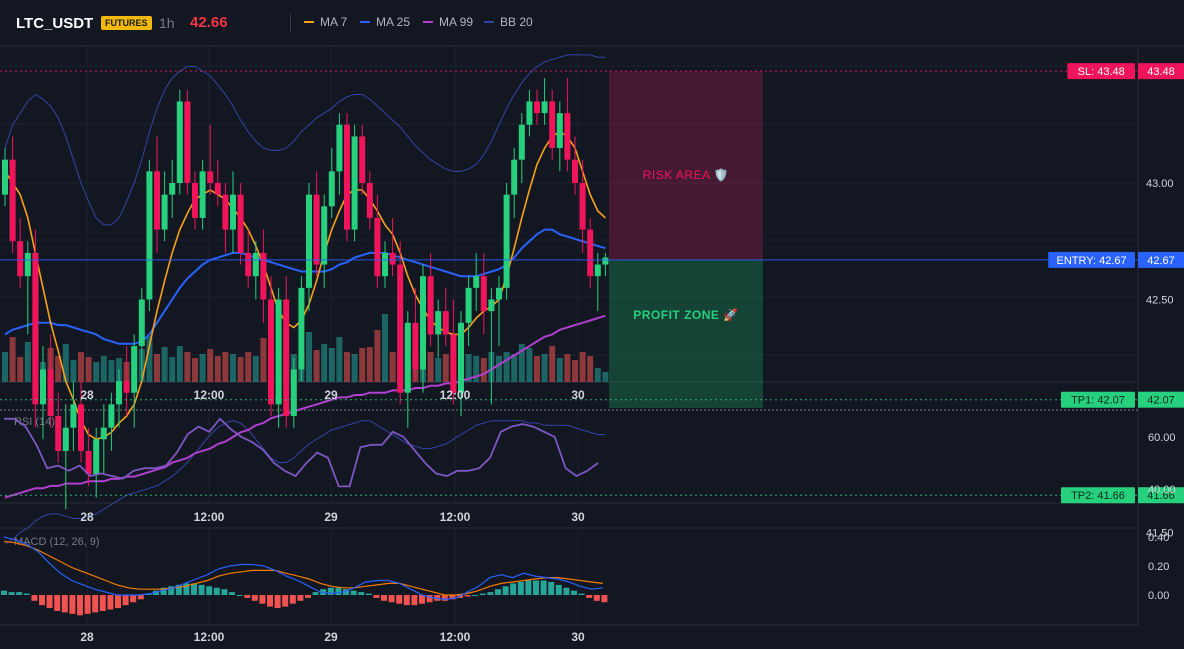 This screenshot has height=649, width=1184. I want to click on legend-ma99-label: MA 99, so click(456, 22).